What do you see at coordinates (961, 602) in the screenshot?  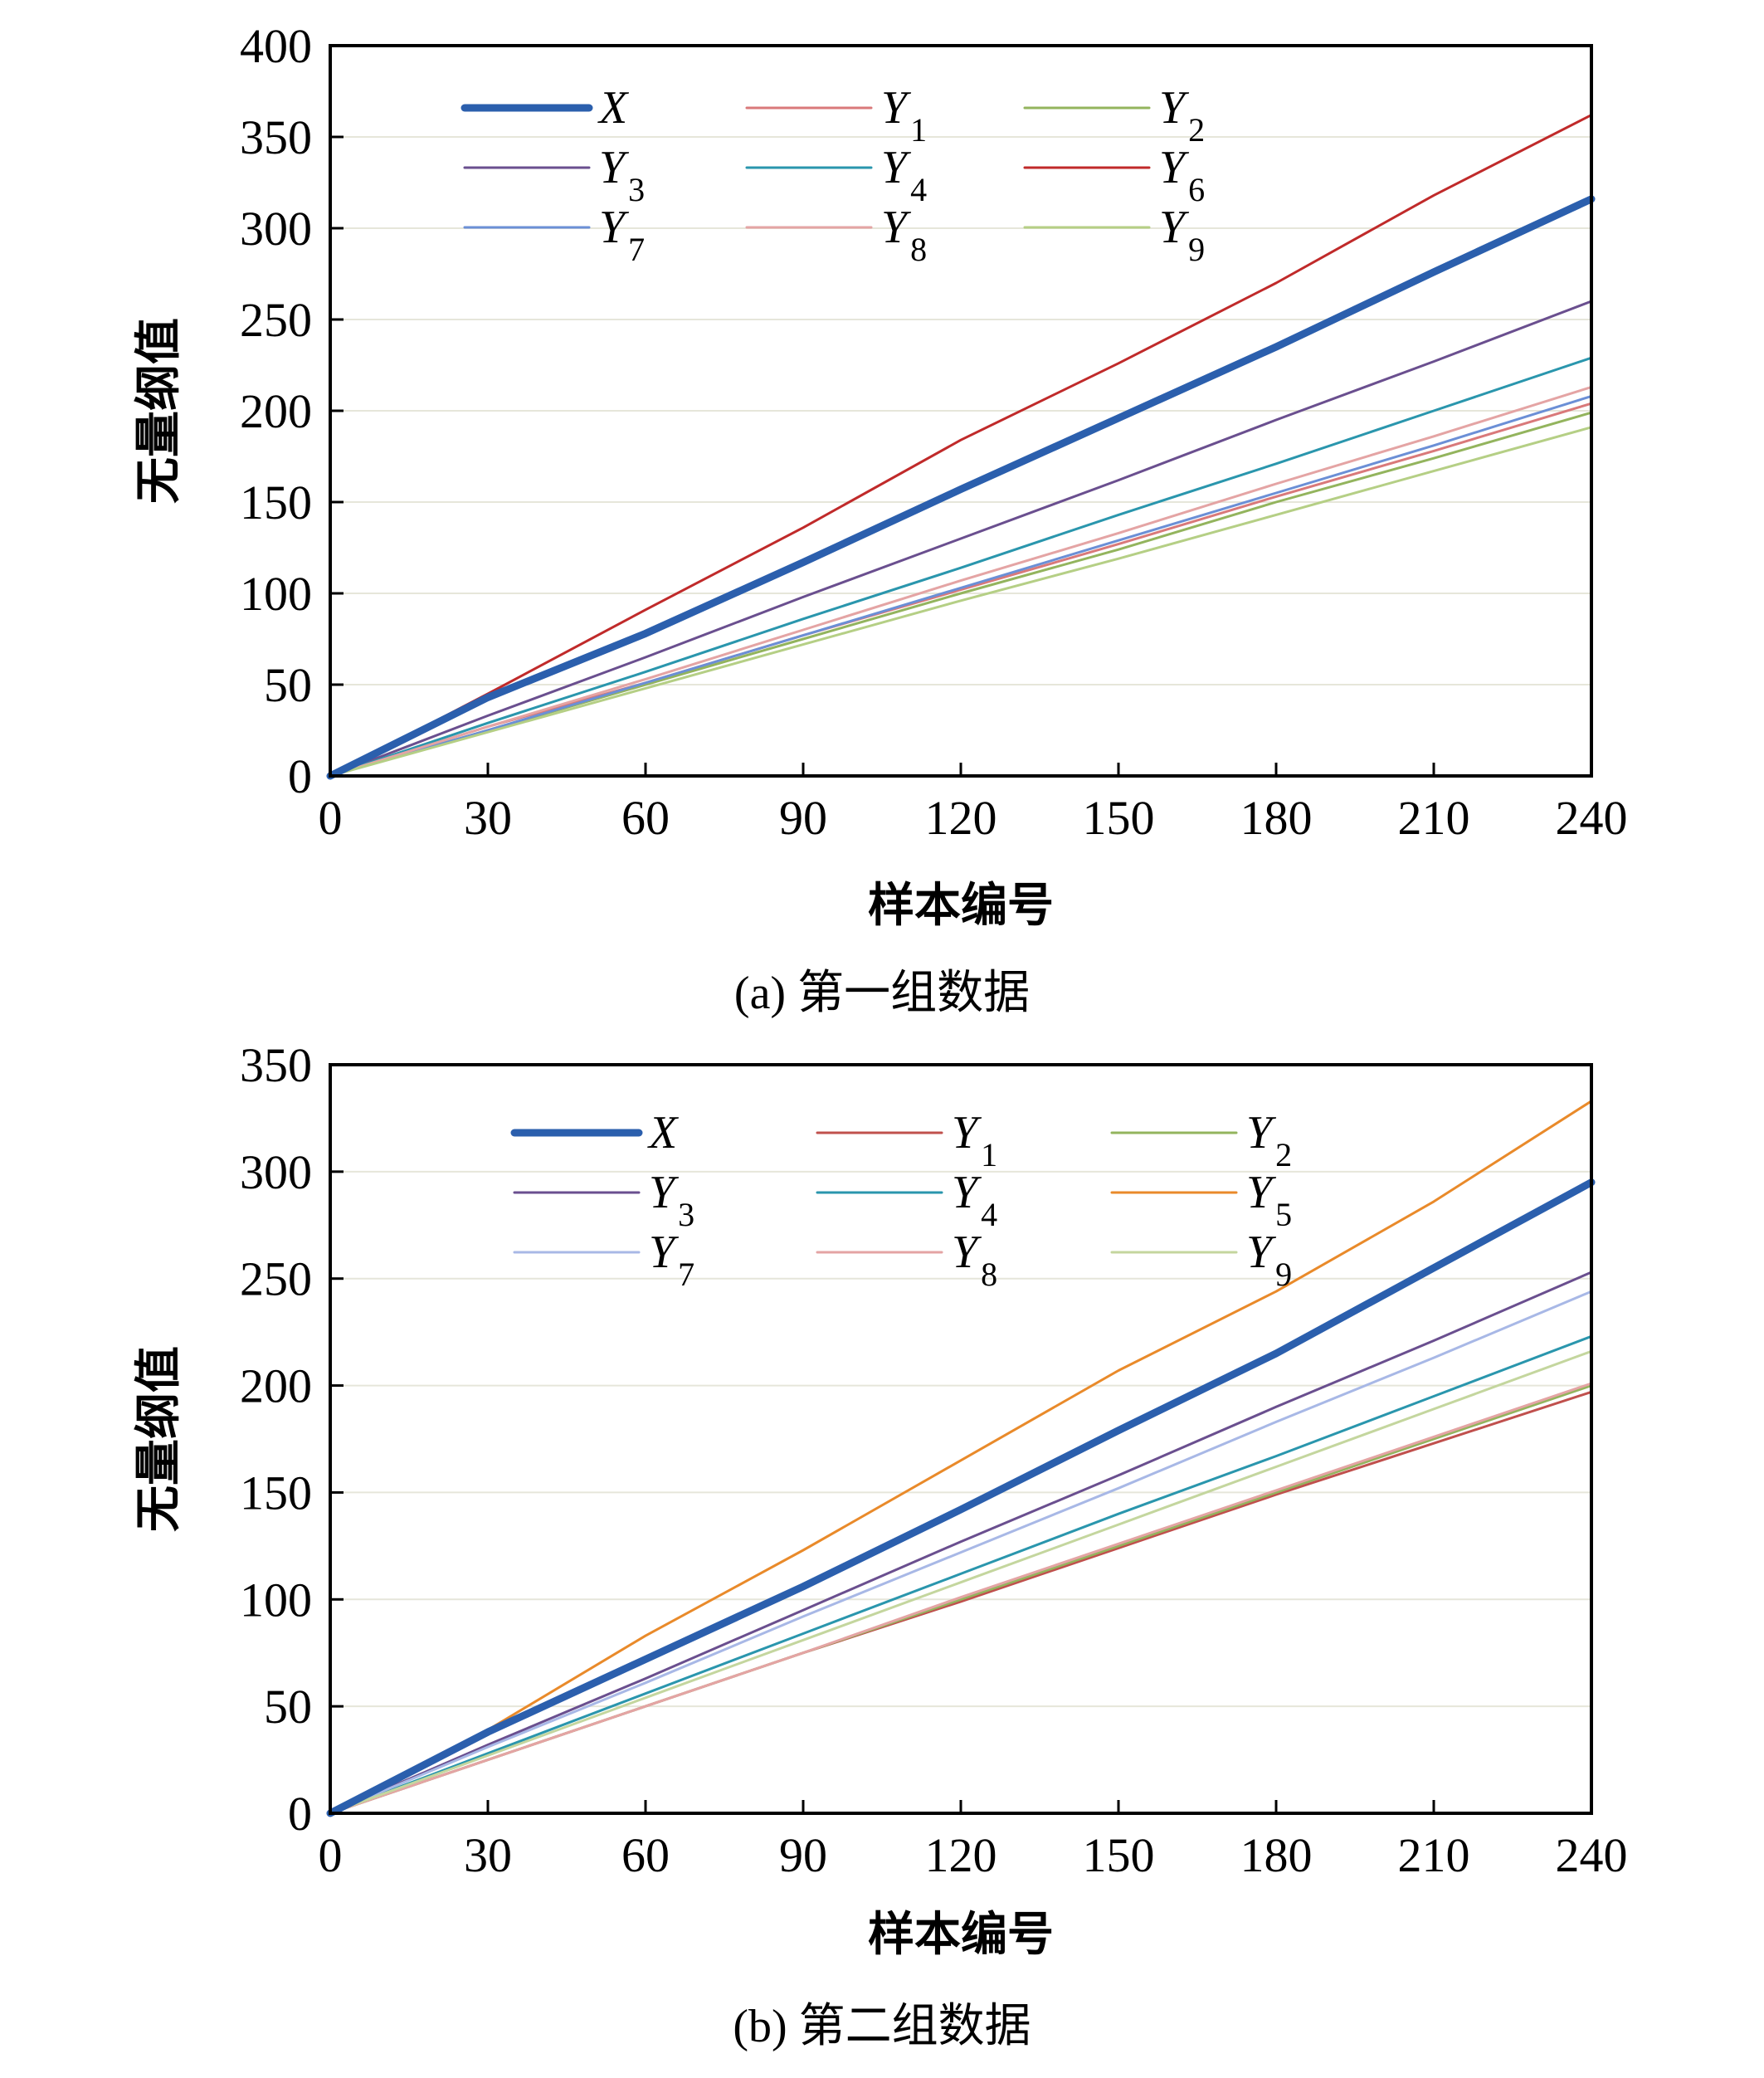 I see `series-line-Y9` at bounding box center [961, 602].